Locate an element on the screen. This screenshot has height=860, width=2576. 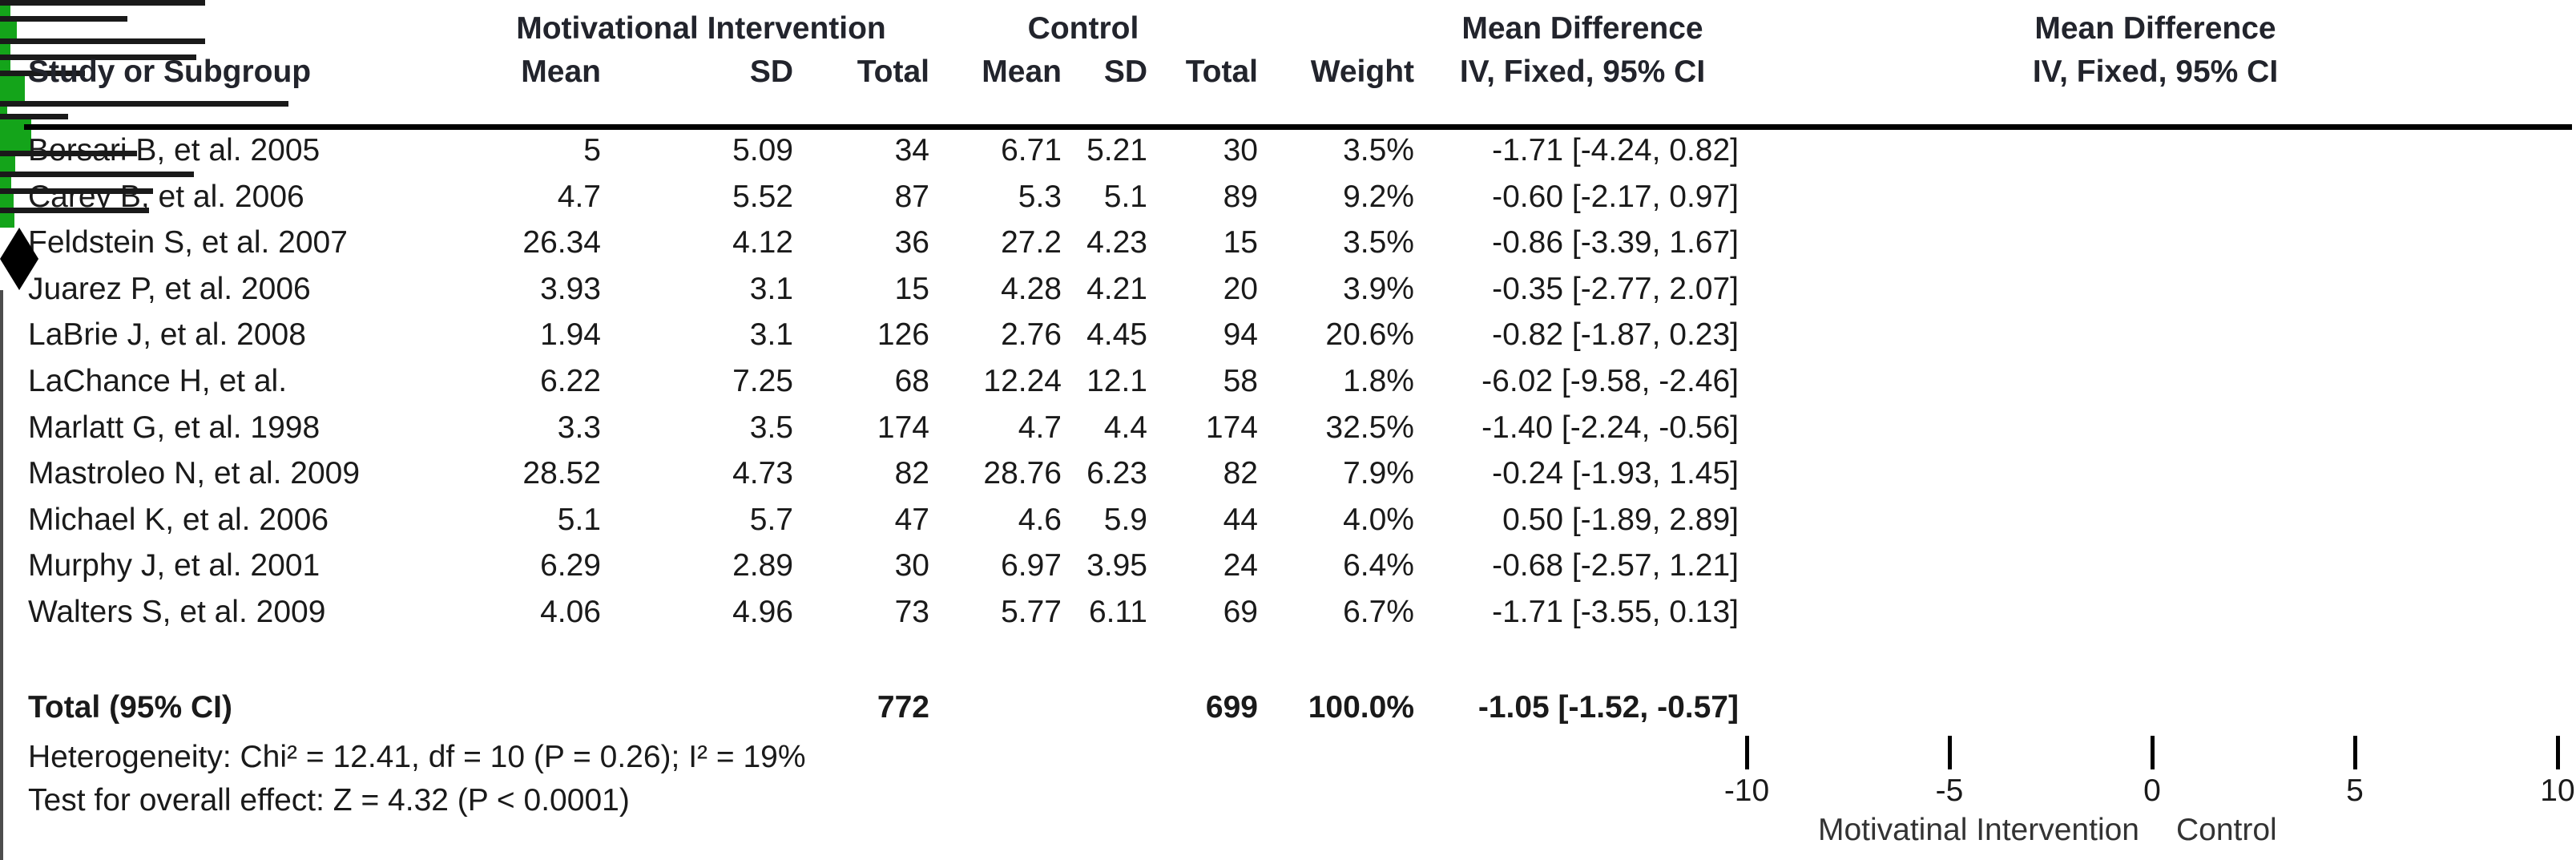
study-row-7-t_sd: 4.73 is located at coordinates (762, 473).